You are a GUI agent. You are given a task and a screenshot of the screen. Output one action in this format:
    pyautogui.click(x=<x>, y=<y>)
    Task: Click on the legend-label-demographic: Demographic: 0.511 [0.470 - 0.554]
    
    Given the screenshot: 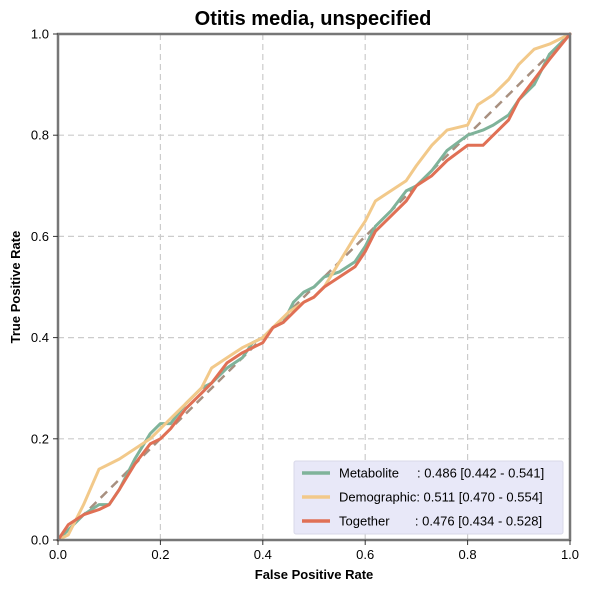 What is the action you would take?
    pyautogui.click(x=441, y=497)
    